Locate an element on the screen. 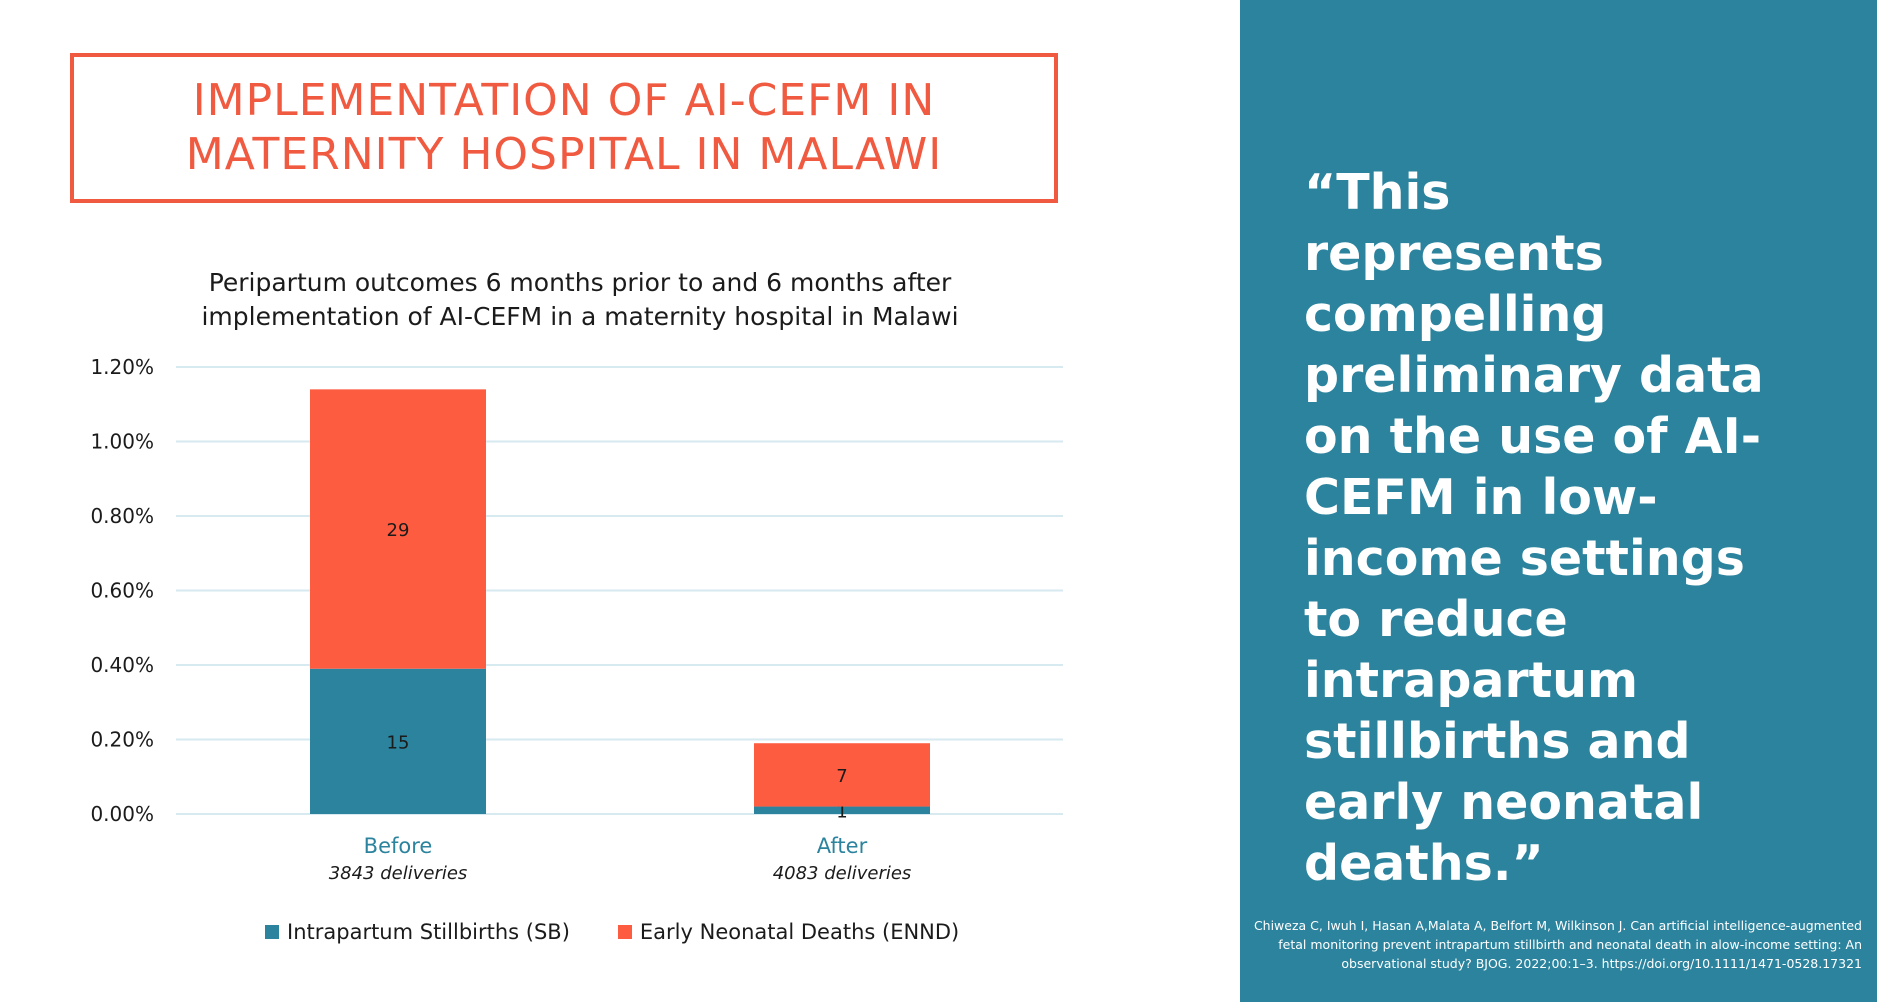 The height and width of the screenshot is (1002, 1877). legend-item-ennd: Early Neonatal Deaths (ENND) is located at coordinates (788, 932).